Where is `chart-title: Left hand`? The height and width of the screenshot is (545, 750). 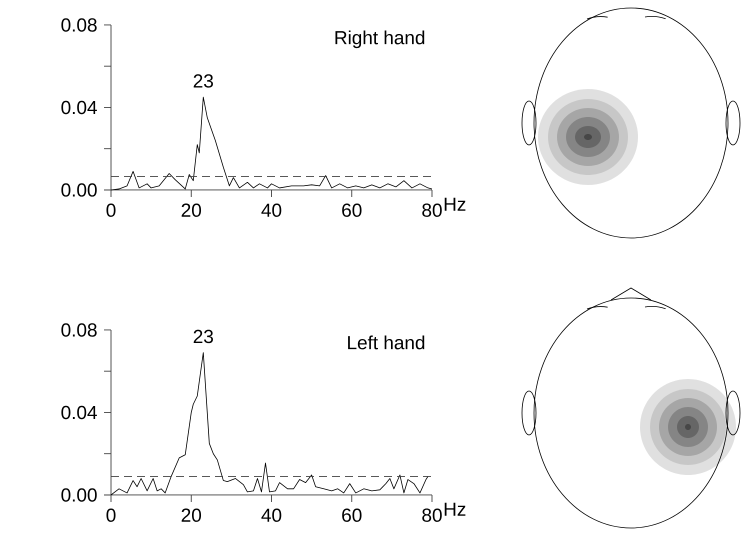
chart-title: Left hand is located at coordinates (386, 342).